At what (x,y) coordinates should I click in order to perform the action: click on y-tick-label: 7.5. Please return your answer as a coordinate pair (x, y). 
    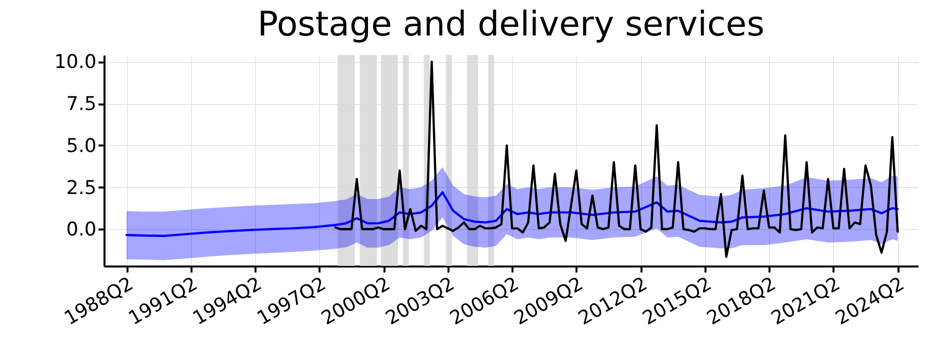
    Looking at the image, I should click on (81, 104).